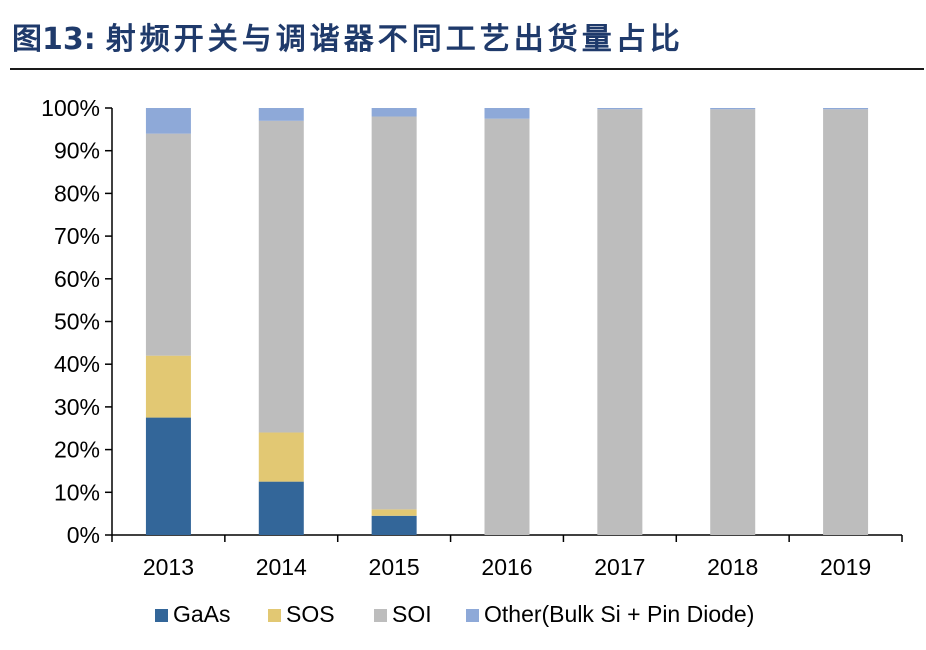 Image resolution: width=926 pixels, height=650 pixels. What do you see at coordinates (394, 567) in the screenshot?
I see `x-tick-label: 2015` at bounding box center [394, 567].